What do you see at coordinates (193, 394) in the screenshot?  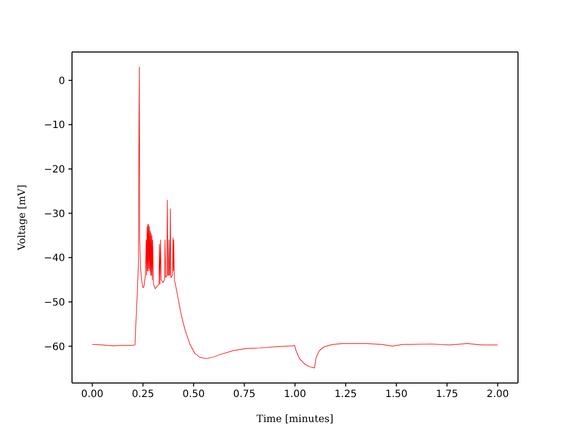 I see `x-tick-label: 0.50` at bounding box center [193, 394].